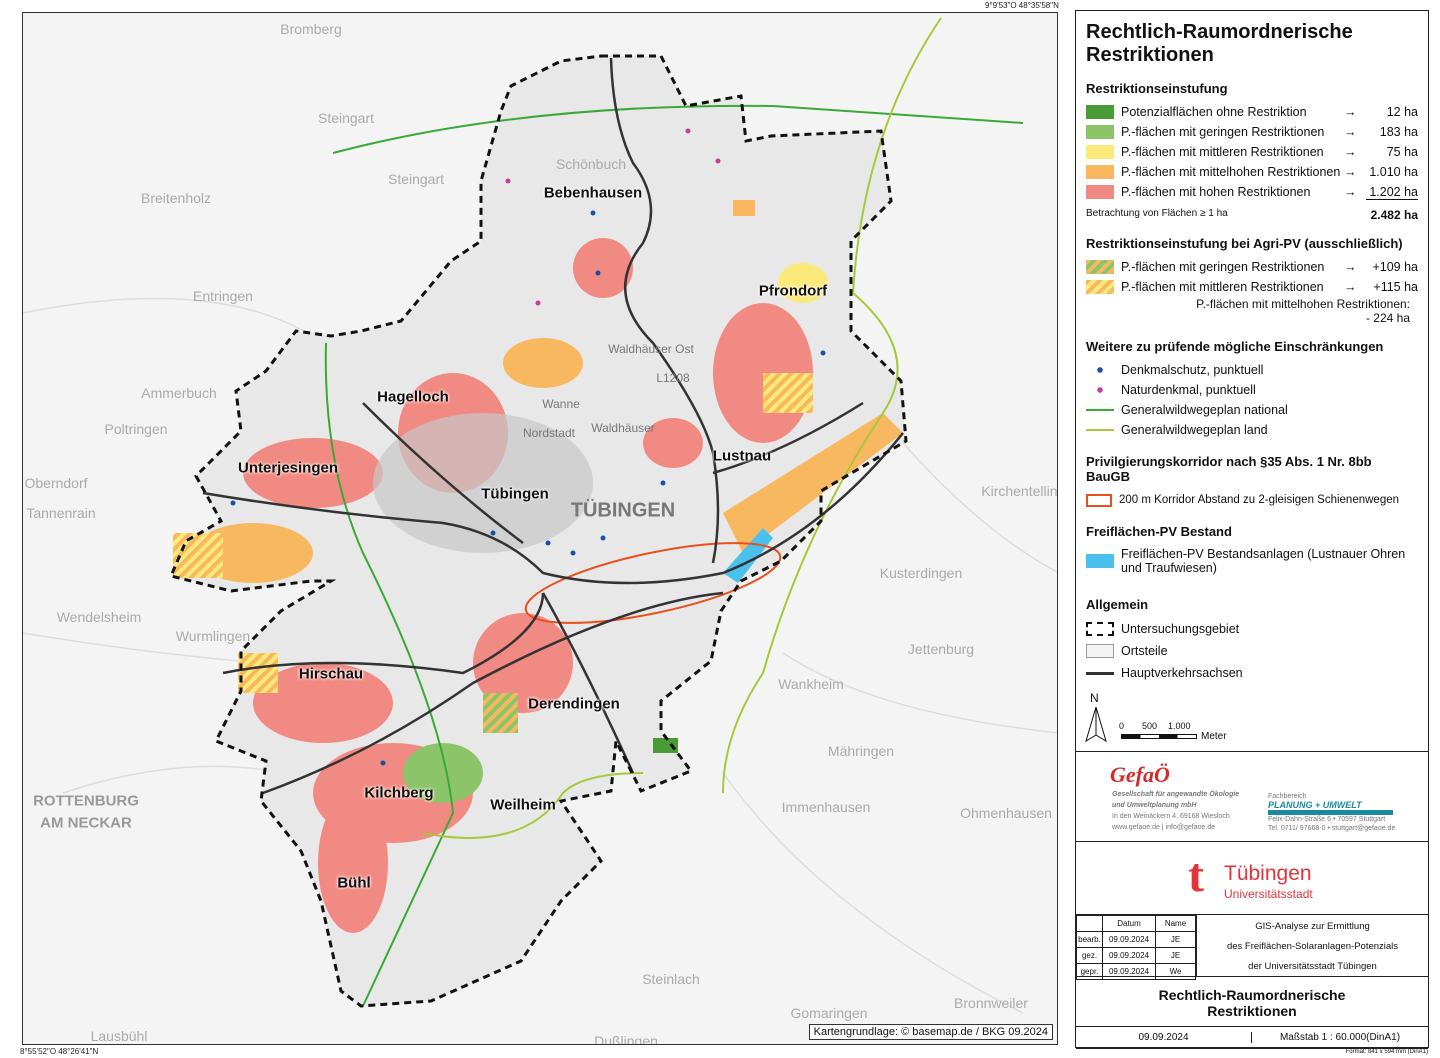 The width and height of the screenshot is (1440, 1058). I want to click on legend-note: Betrachtung von Flächen ≥ 1 ha, so click(1157, 213).